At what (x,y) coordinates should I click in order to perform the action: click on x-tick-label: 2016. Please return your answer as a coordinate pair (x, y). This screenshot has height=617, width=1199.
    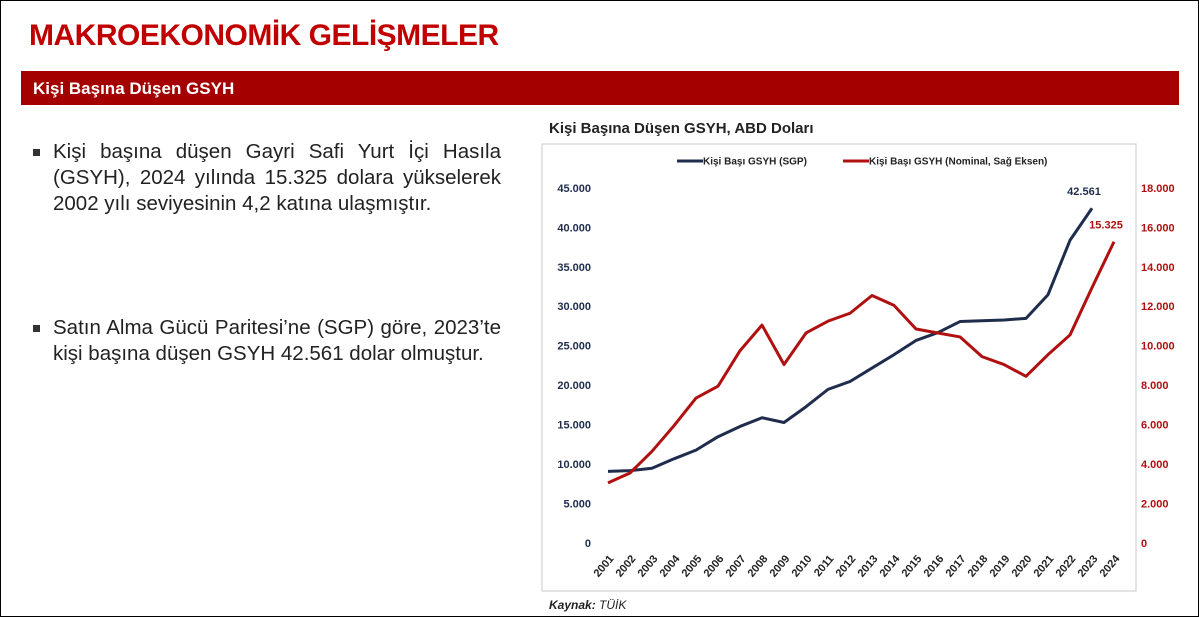
    Looking at the image, I should click on (934, 566).